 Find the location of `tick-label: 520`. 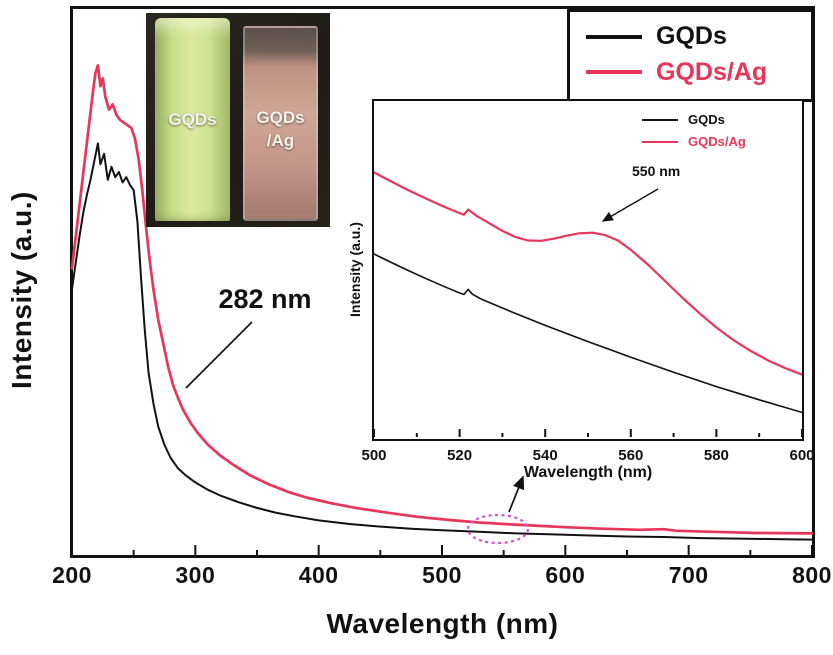

tick-label: 520 is located at coordinates (460, 455).